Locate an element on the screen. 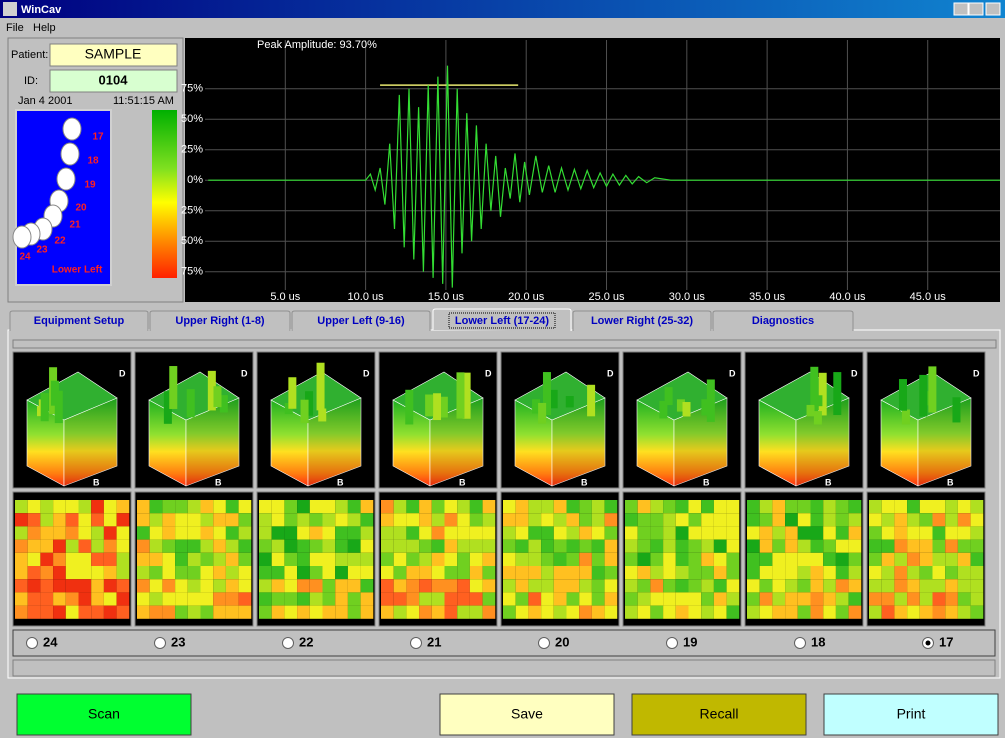 The width and height of the screenshot is (1005, 738). cube-label-top: D is located at coordinates (366, 373).